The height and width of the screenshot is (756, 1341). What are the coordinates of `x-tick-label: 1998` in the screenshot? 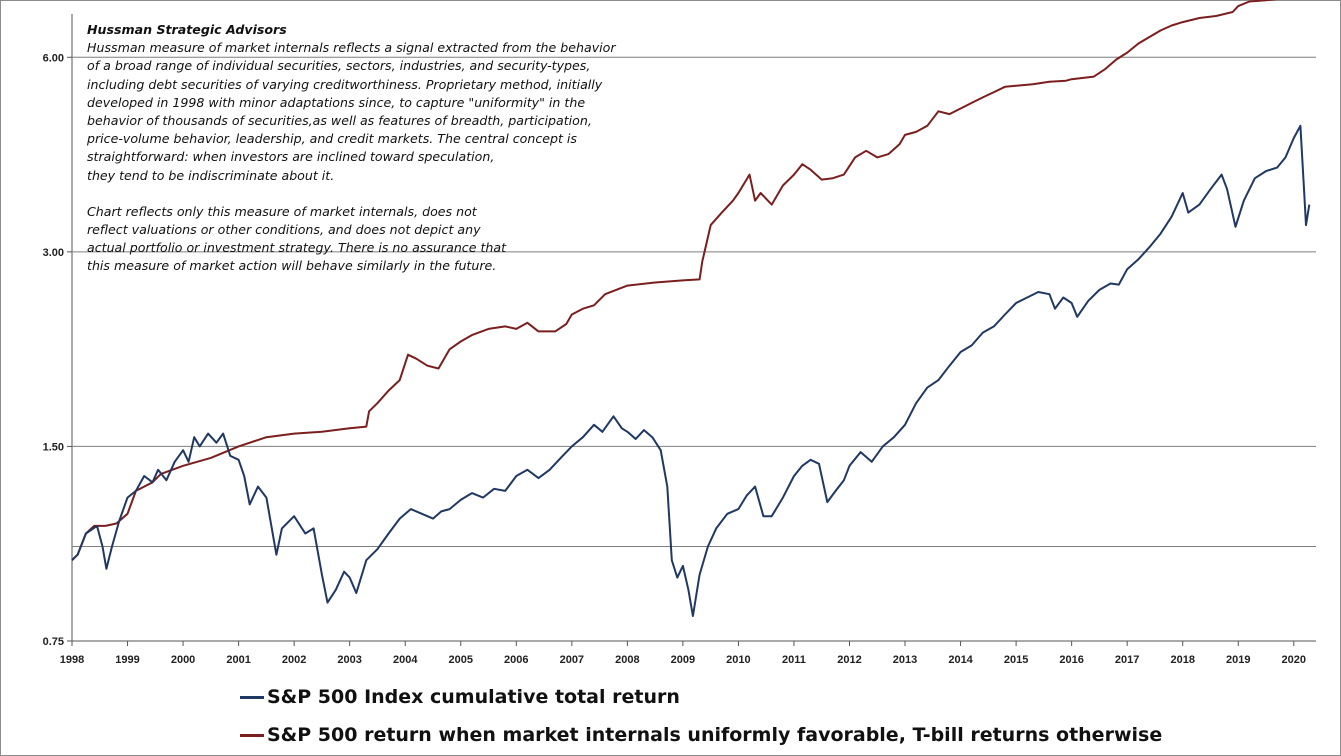 It's located at (72, 660).